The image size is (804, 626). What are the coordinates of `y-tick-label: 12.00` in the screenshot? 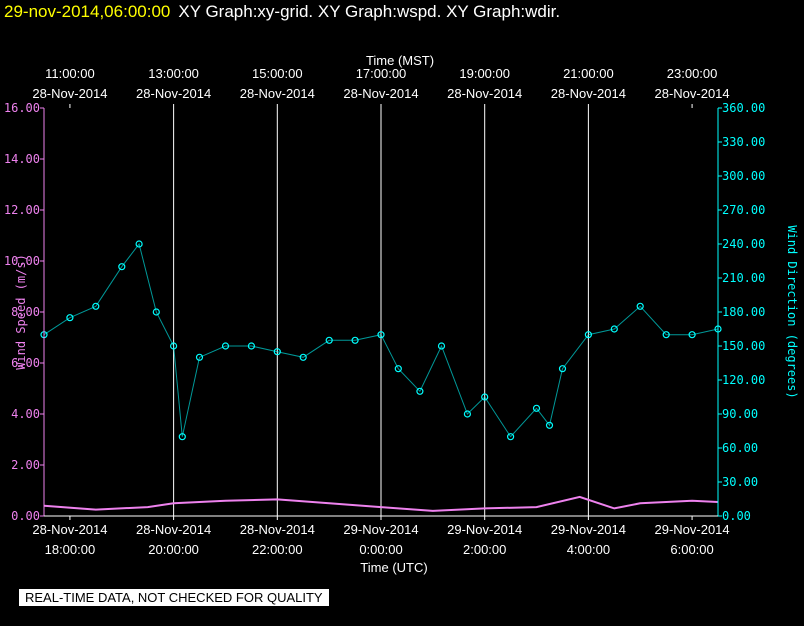 It's located at (22, 210).